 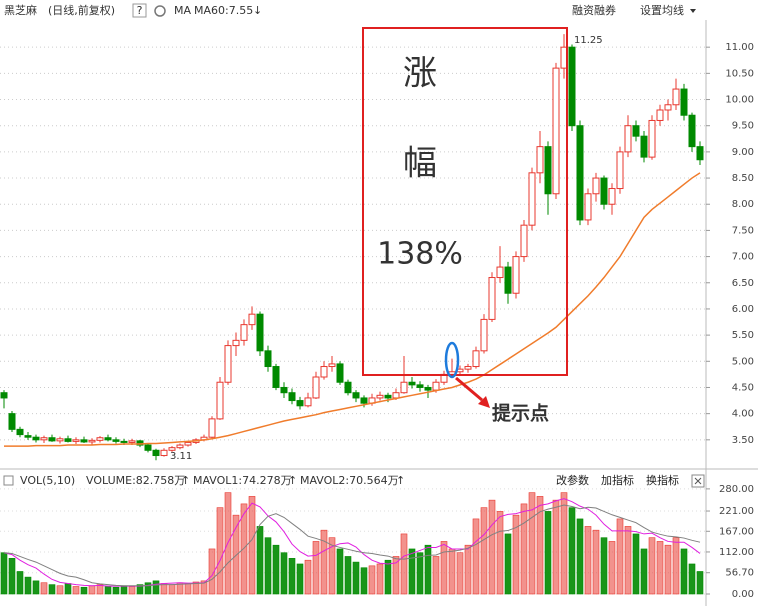 I want to click on button: 加指标, so click(x=617, y=480).